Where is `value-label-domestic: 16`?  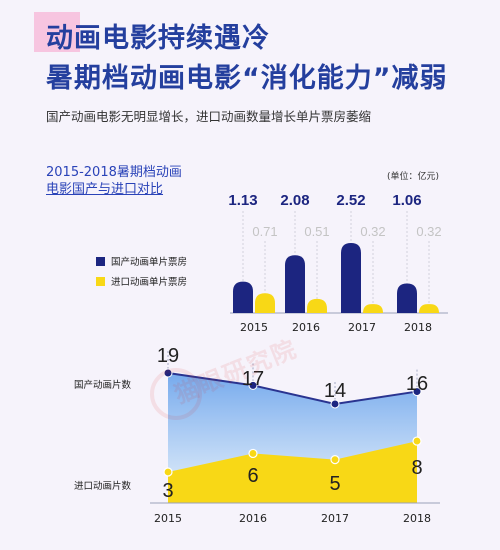
value-label-domestic: 16 is located at coordinates (417, 384).